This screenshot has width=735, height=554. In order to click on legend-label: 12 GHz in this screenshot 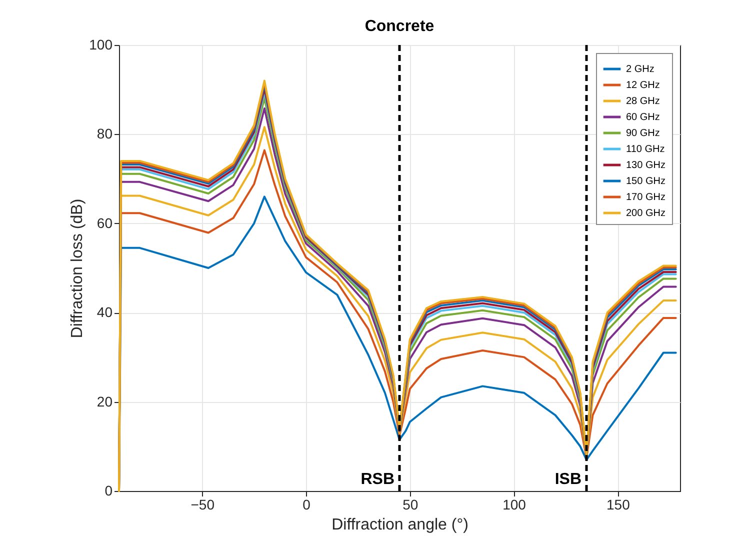, I will do `click(643, 85)`.